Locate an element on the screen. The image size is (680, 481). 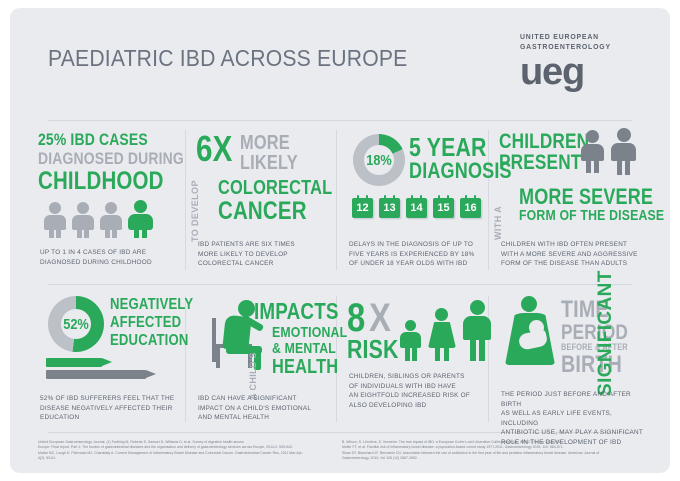
mental-vertical-label: A CHILD'S is located at coordinates (253, 376).